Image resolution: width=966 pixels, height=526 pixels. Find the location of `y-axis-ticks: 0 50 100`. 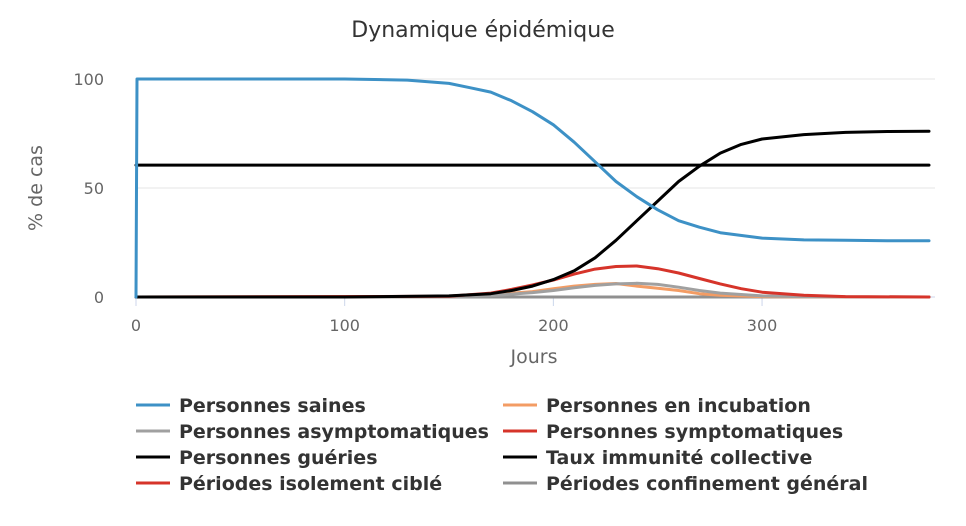

y-axis-ticks: 0 50 100 is located at coordinates (88, 188).